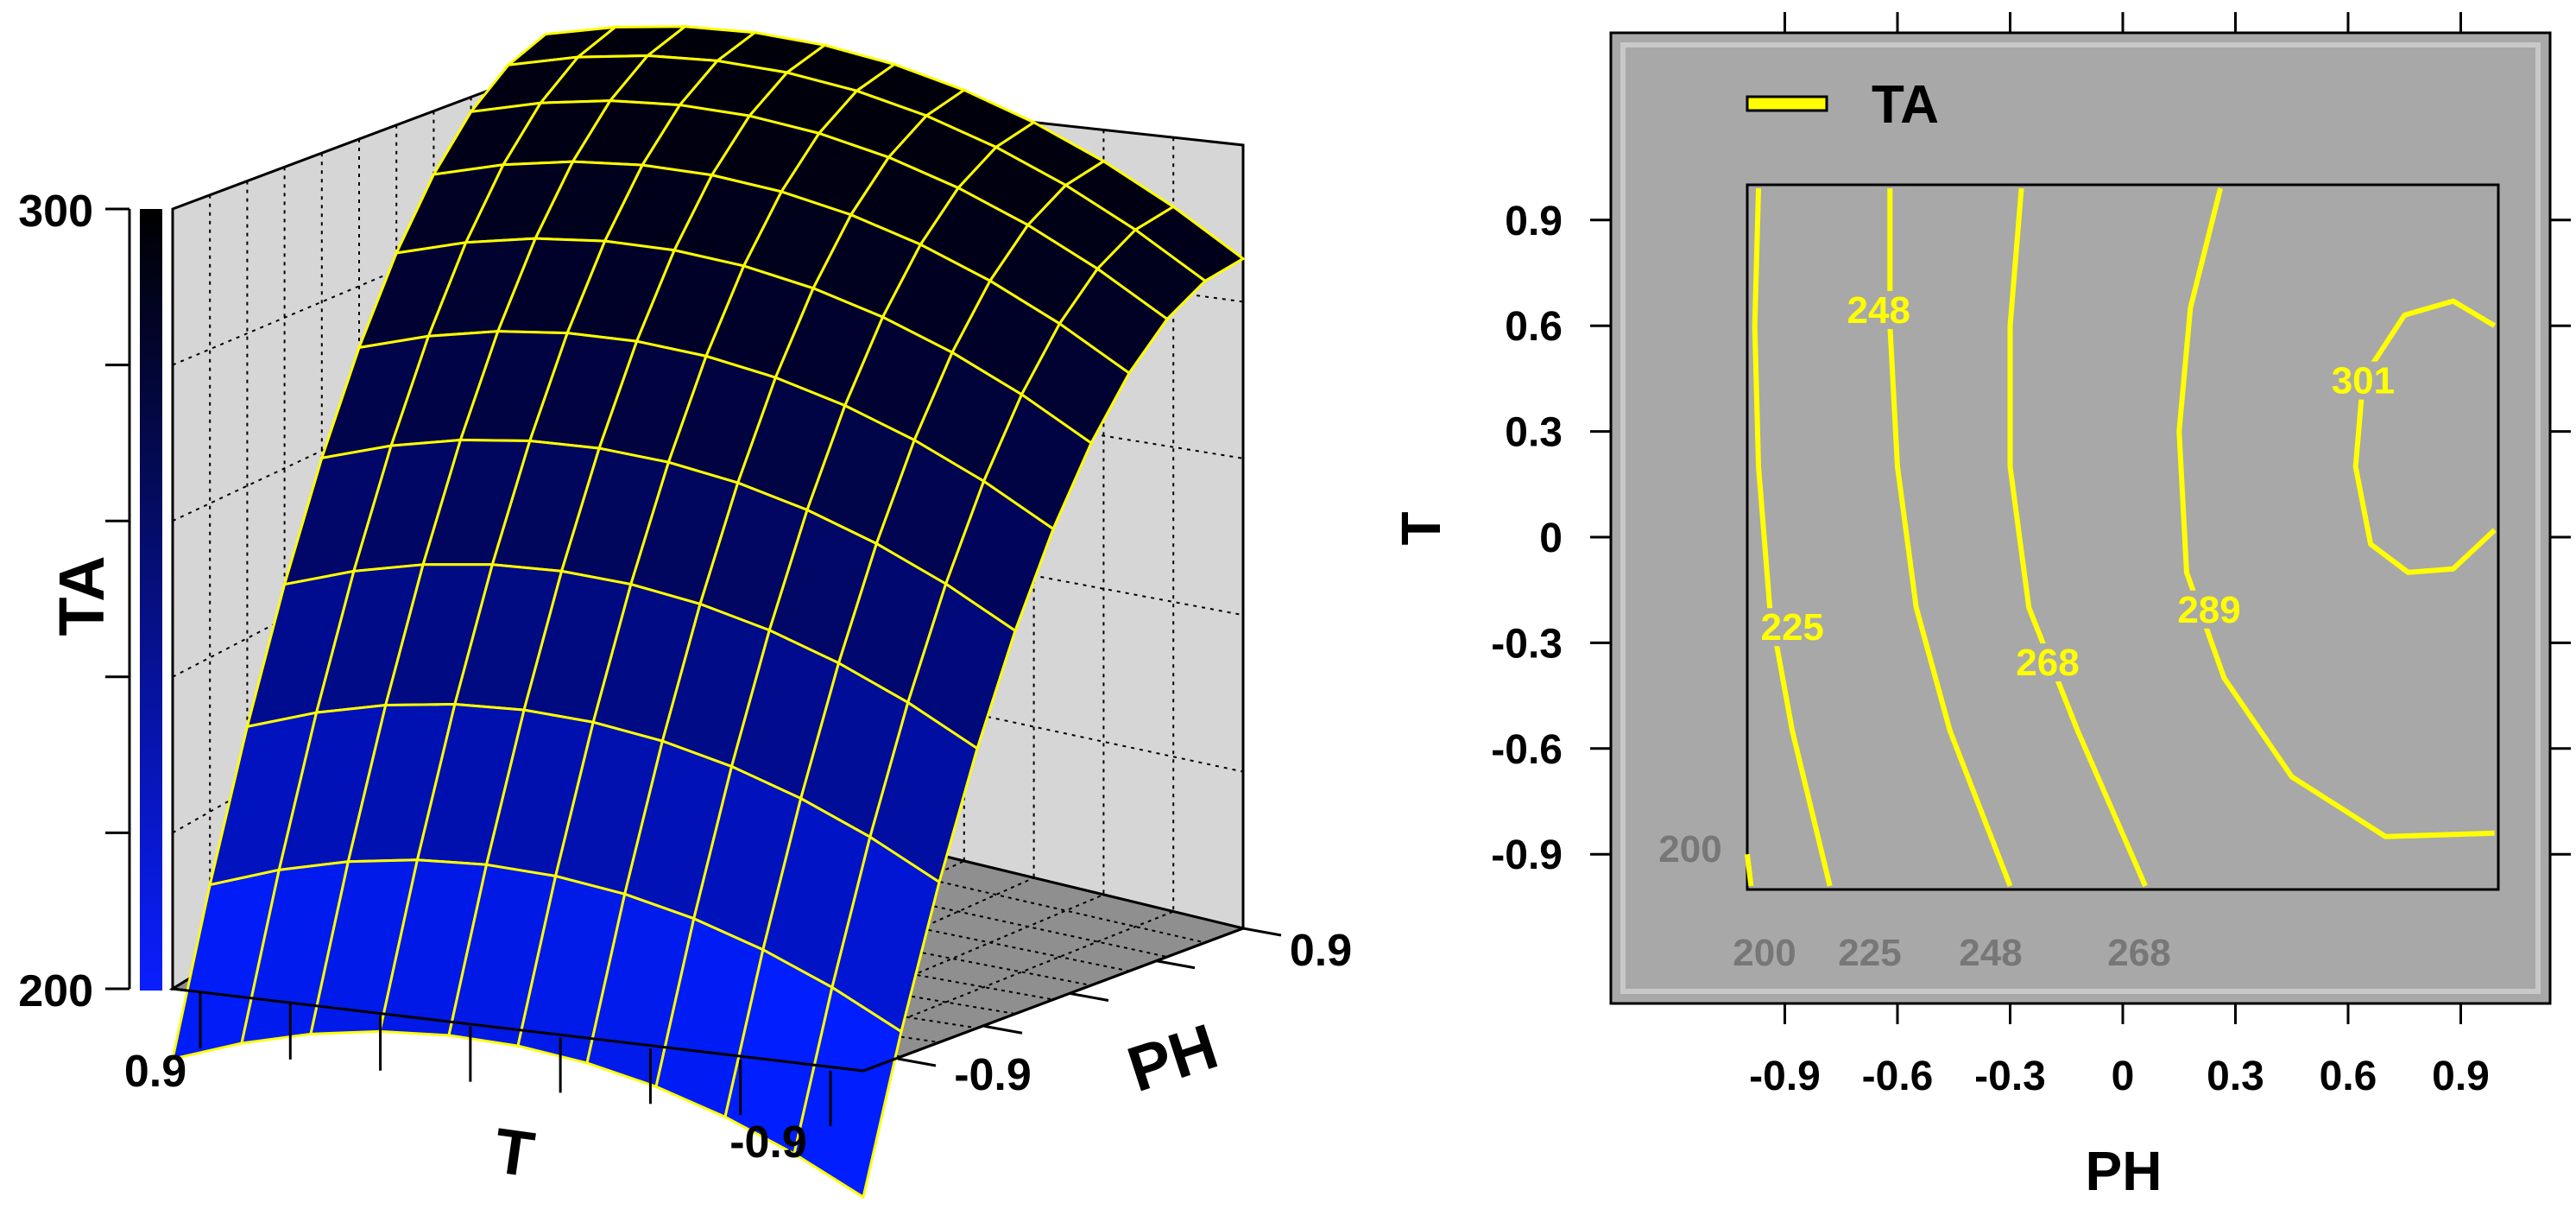 This screenshot has height=1209, width=2576. Describe the element at coordinates (1551, 538) in the screenshot. I see `contour-y-tick-label: 0` at that location.